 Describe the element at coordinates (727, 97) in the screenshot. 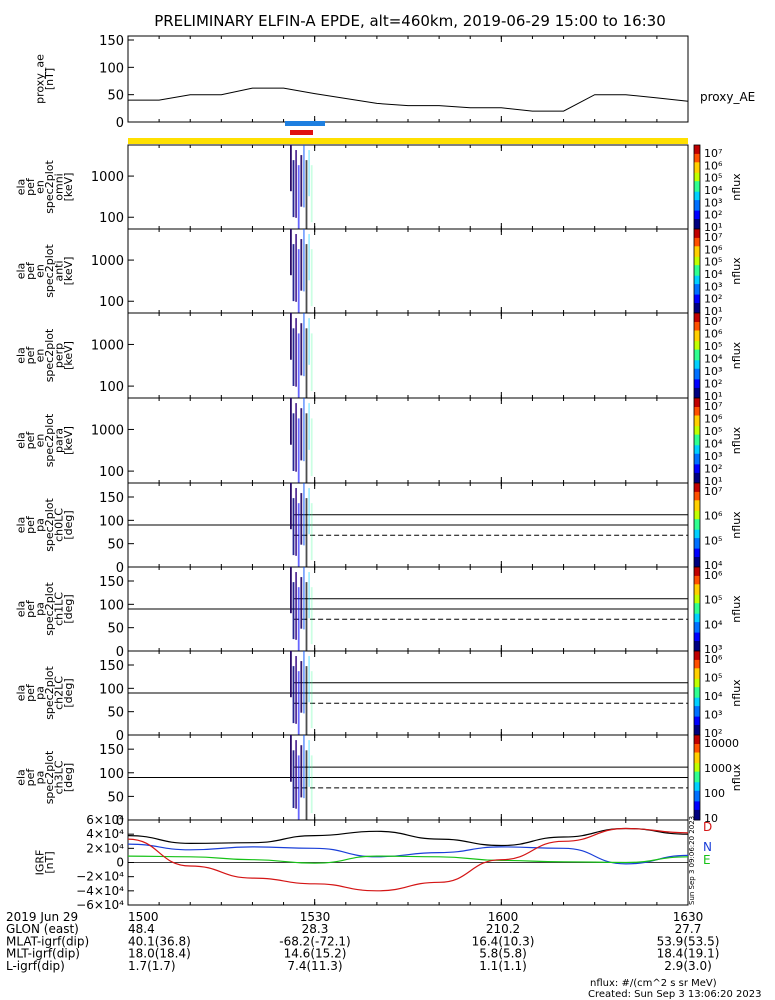

I see `legend-proxy-ae: proxy_AE` at that location.